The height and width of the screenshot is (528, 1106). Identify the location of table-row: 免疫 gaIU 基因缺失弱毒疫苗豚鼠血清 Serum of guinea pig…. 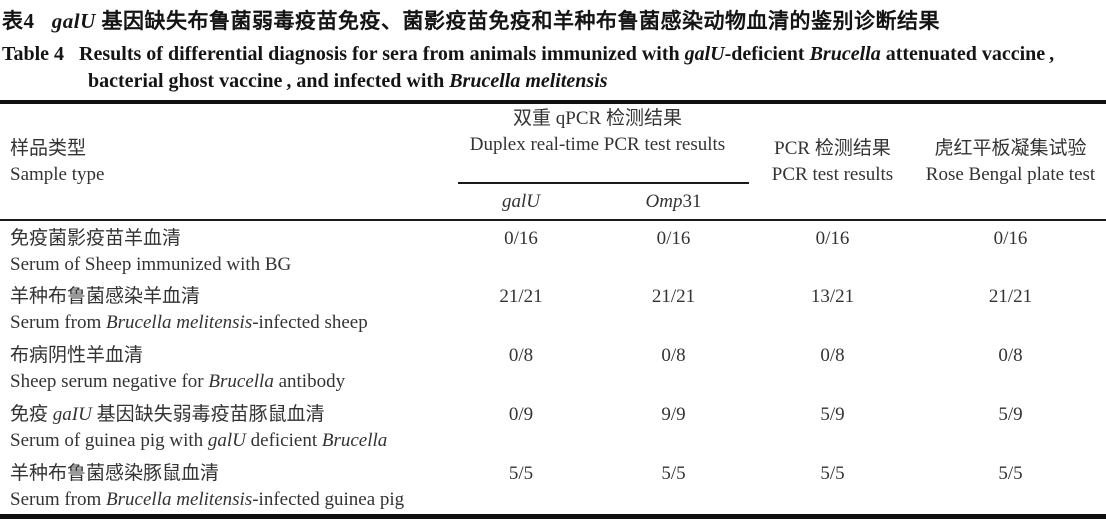
(553, 426).